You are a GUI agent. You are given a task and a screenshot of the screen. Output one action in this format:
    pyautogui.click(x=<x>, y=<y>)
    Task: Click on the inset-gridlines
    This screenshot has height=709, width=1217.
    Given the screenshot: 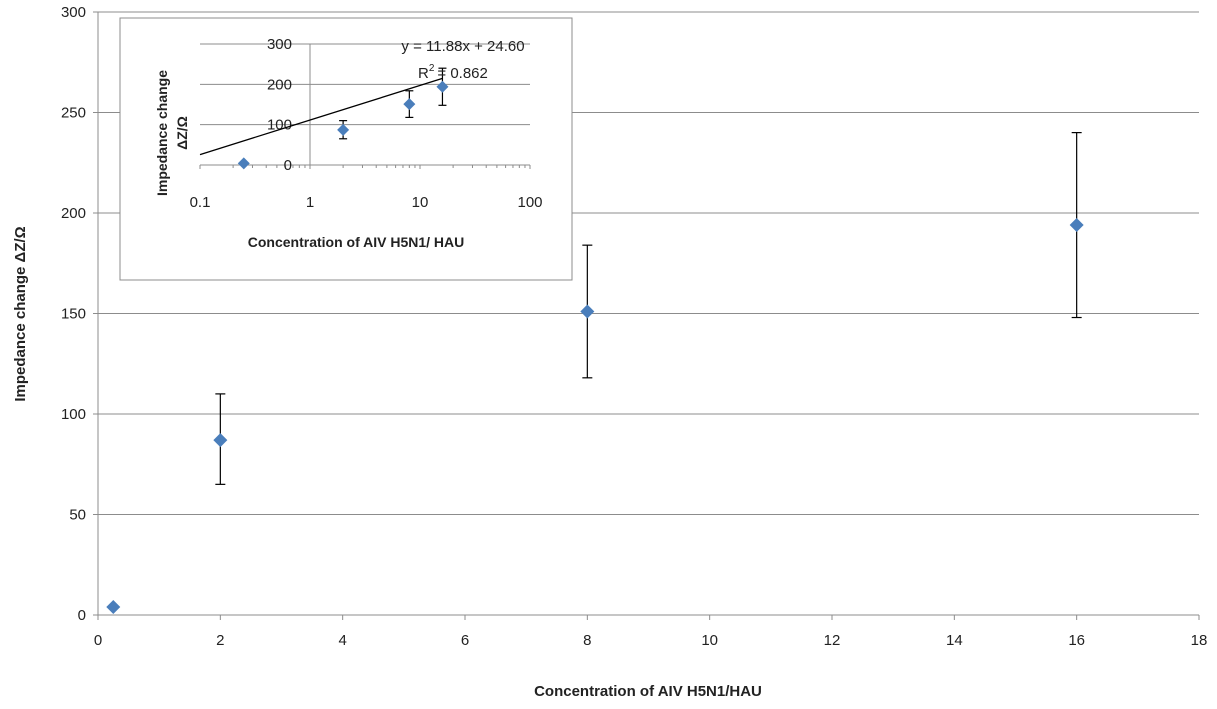 What is the action you would take?
    pyautogui.click(x=365, y=84)
    